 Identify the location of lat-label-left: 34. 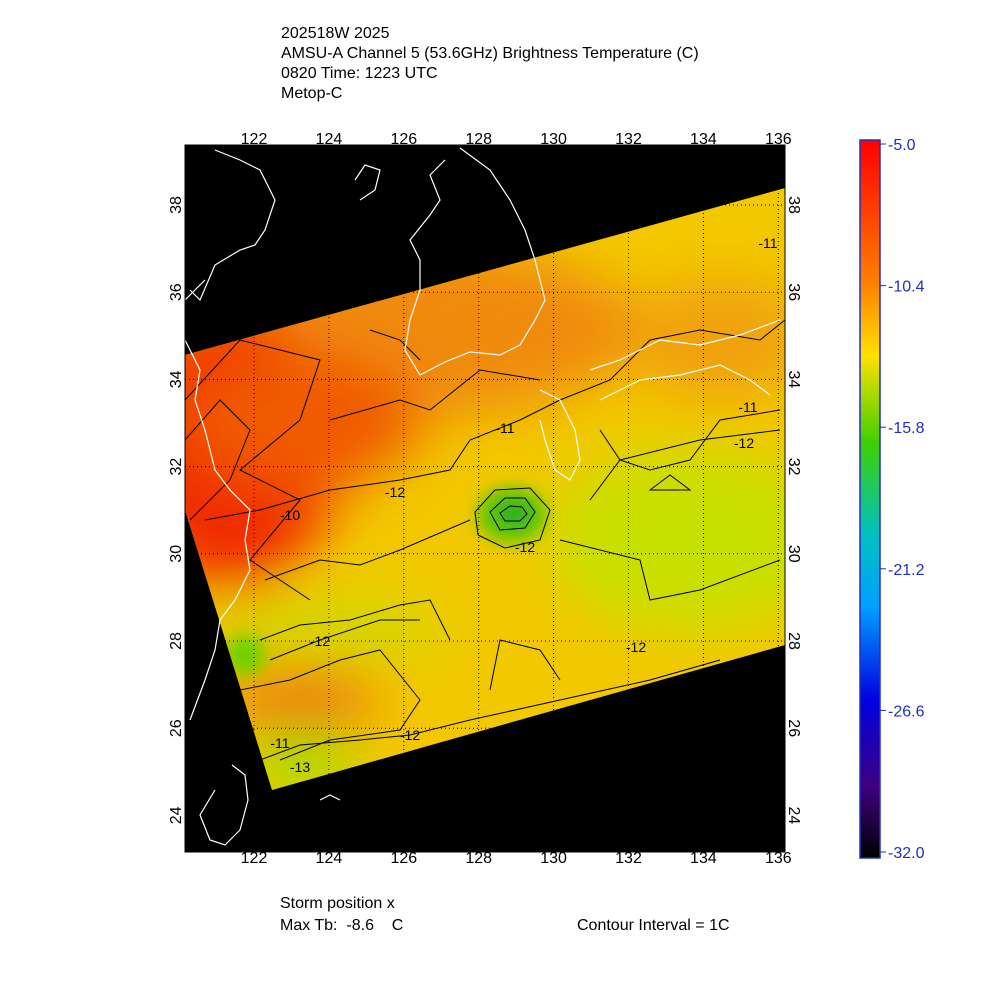
(176, 379).